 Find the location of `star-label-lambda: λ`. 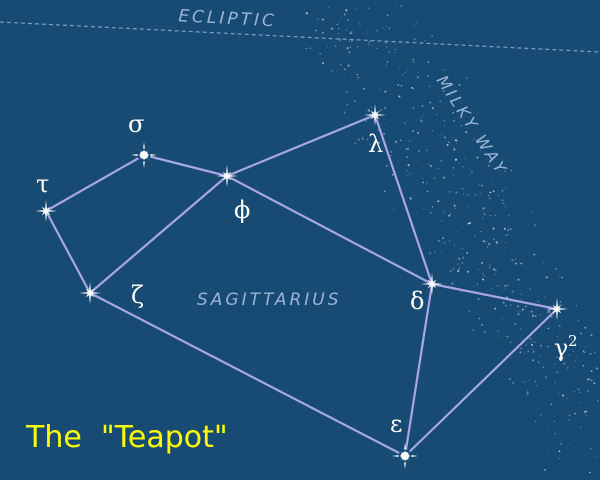

star-label-lambda: λ is located at coordinates (375, 144).